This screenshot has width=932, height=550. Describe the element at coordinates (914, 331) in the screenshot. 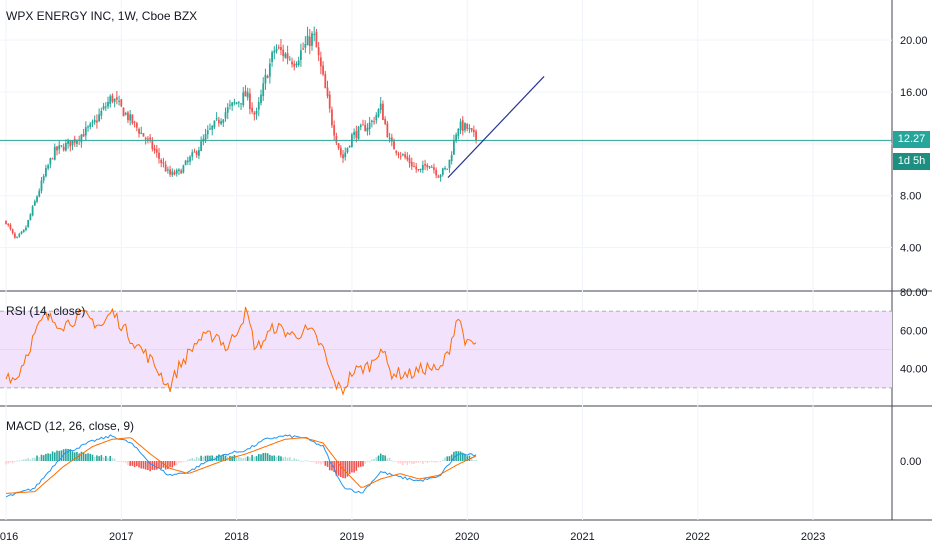

I see `rsi-tick-label: 60.00` at that location.